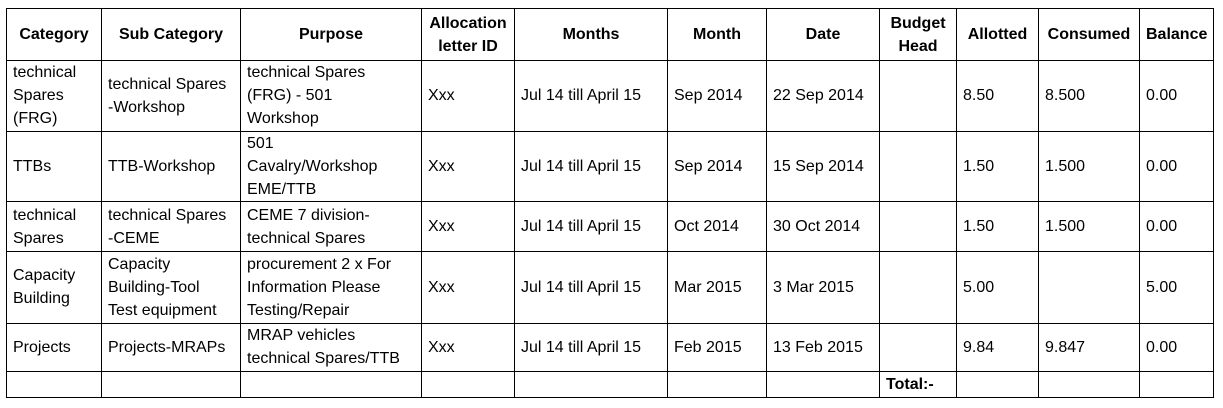 The width and height of the screenshot is (1223, 408). I want to click on cell-consumed, so click(1089, 287).